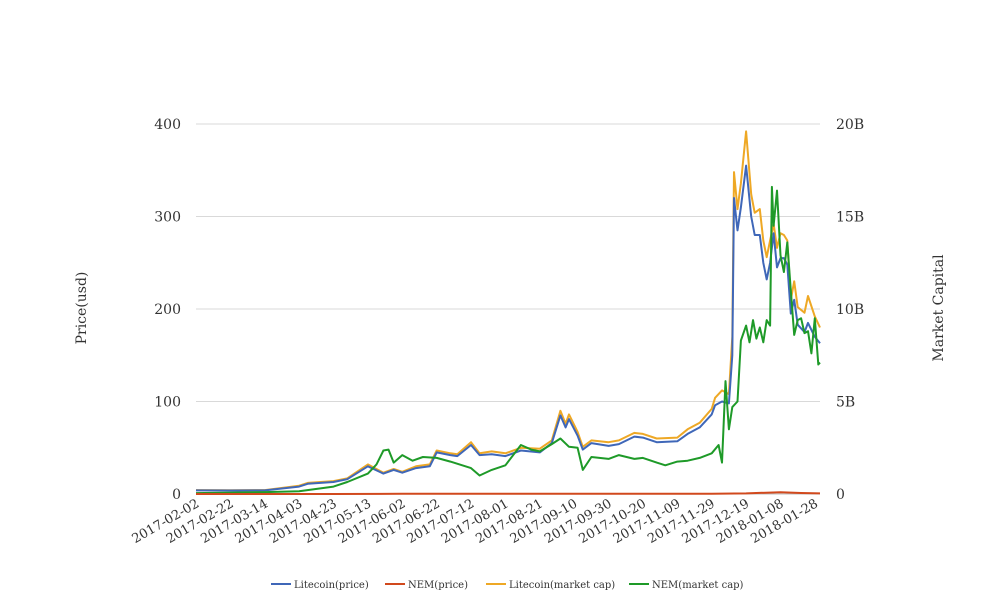  What do you see at coordinates (850, 125) in the screenshot?
I see `y2-tick-label: 20B` at bounding box center [850, 125].